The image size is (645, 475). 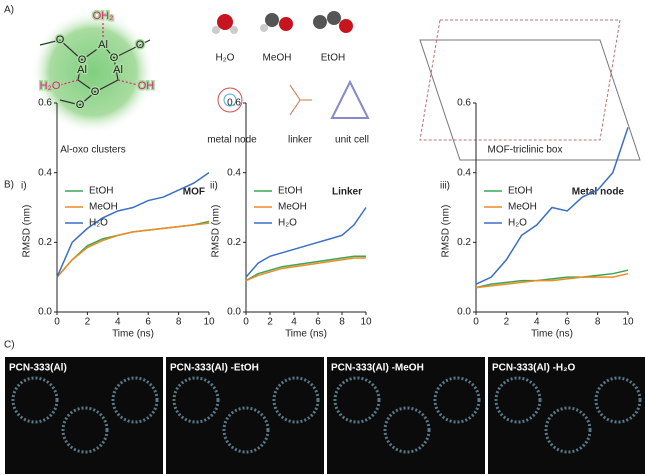 What do you see at coordinates (95, 64) in the screenshot?
I see `cluster-bonds` at bounding box center [95, 64].